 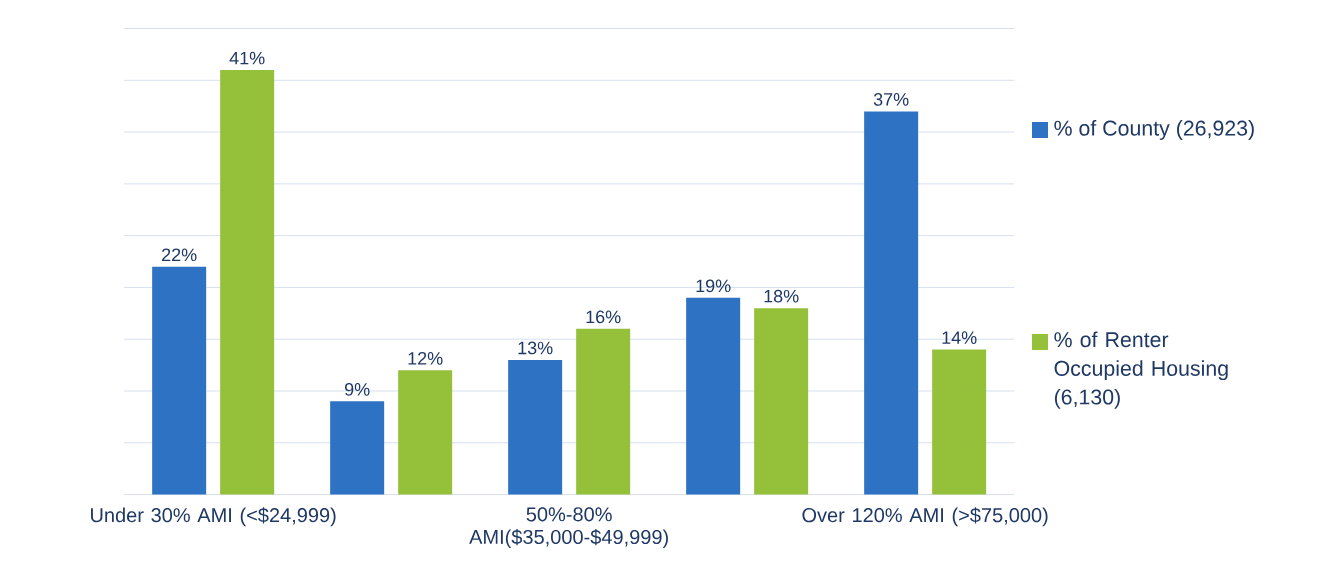 I want to click on data-label: 18%, so click(x=781, y=296).